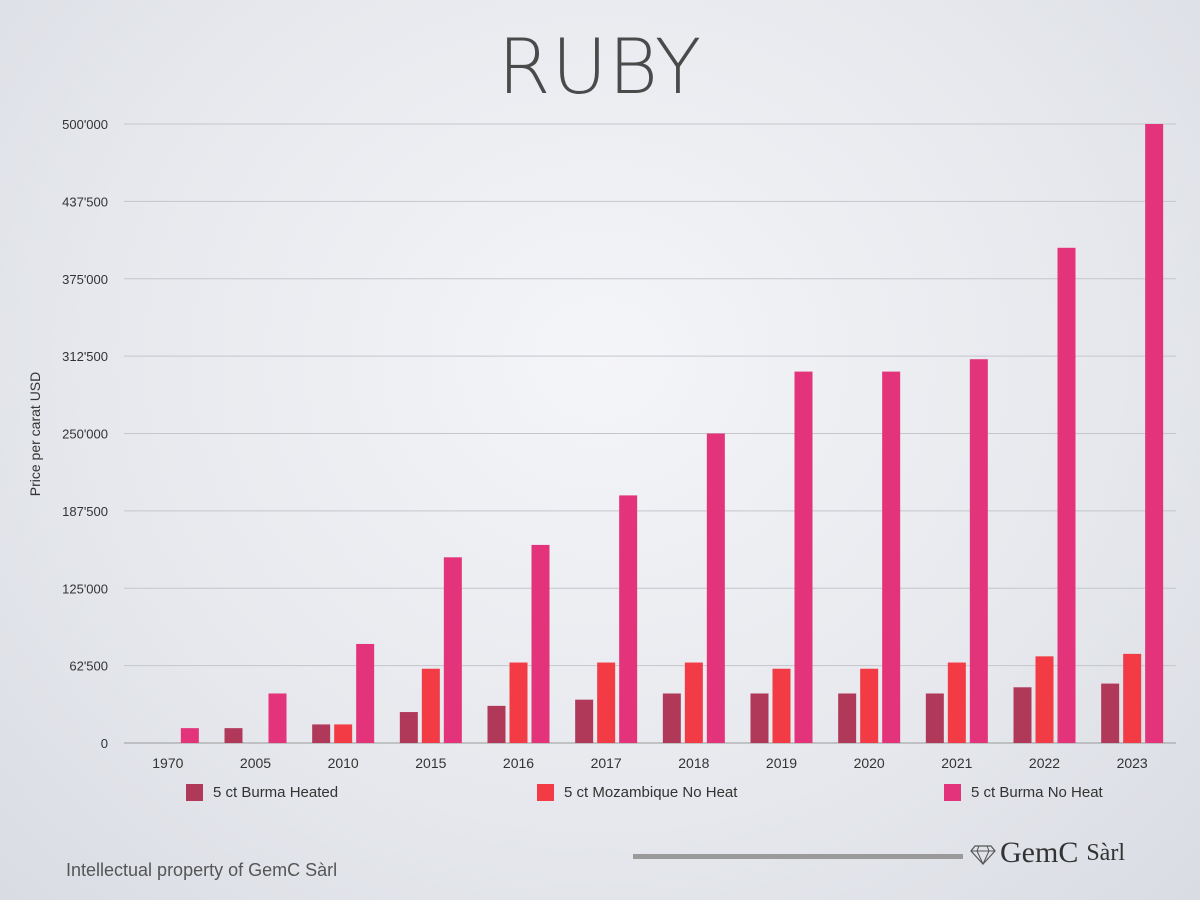 The width and height of the screenshot is (1200, 900). I want to click on bar-5-ct-burma-no-heat-2015, so click(452, 650).